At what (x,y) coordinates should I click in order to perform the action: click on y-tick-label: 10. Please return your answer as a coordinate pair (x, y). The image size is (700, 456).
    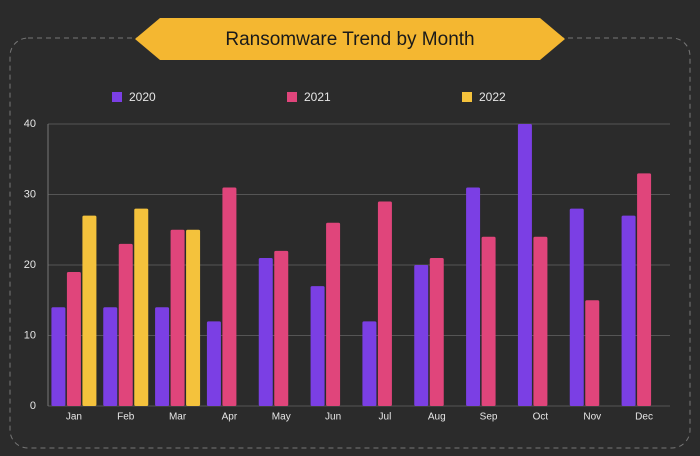
    Looking at the image, I should click on (30, 335).